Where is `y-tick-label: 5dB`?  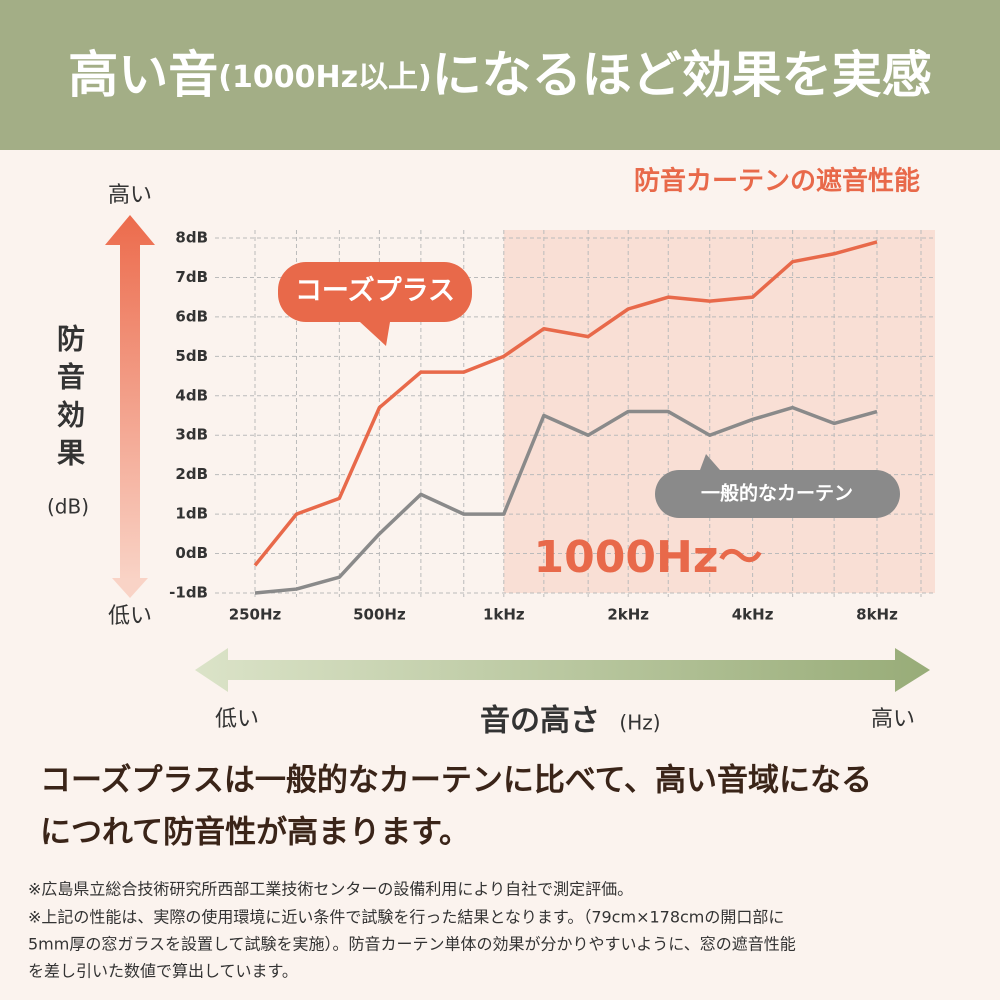 y-tick-label: 5dB is located at coordinates (191, 356).